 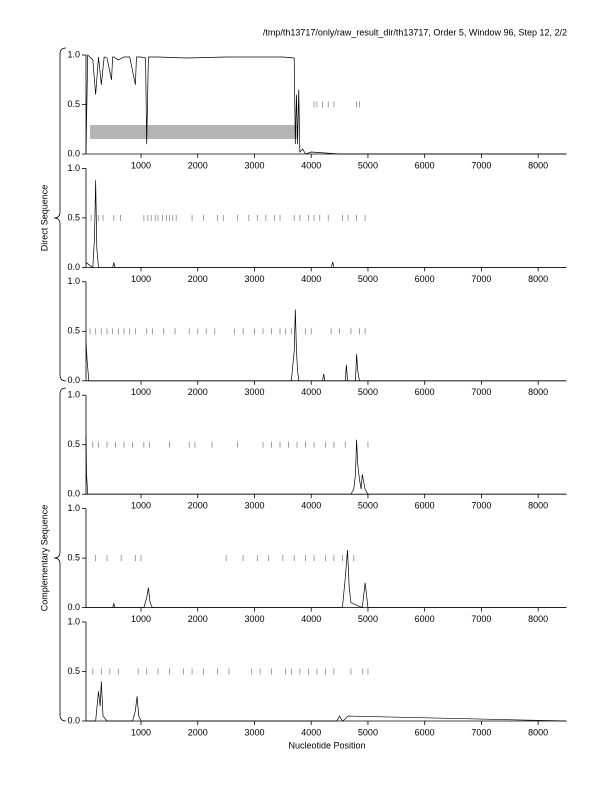 What do you see at coordinates (193, 132) in the screenshot?
I see `gene-region` at bounding box center [193, 132].